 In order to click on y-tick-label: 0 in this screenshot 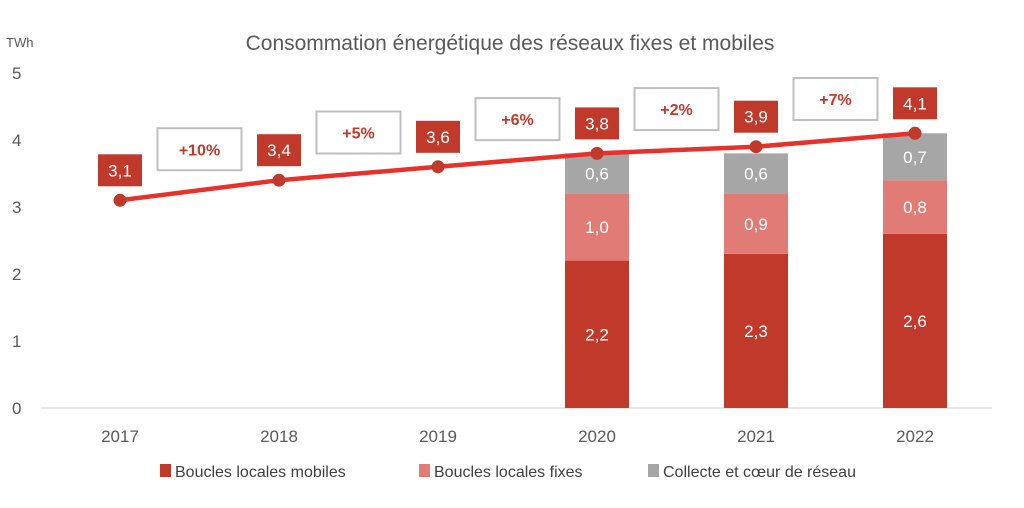, I will do `click(16, 408)`.